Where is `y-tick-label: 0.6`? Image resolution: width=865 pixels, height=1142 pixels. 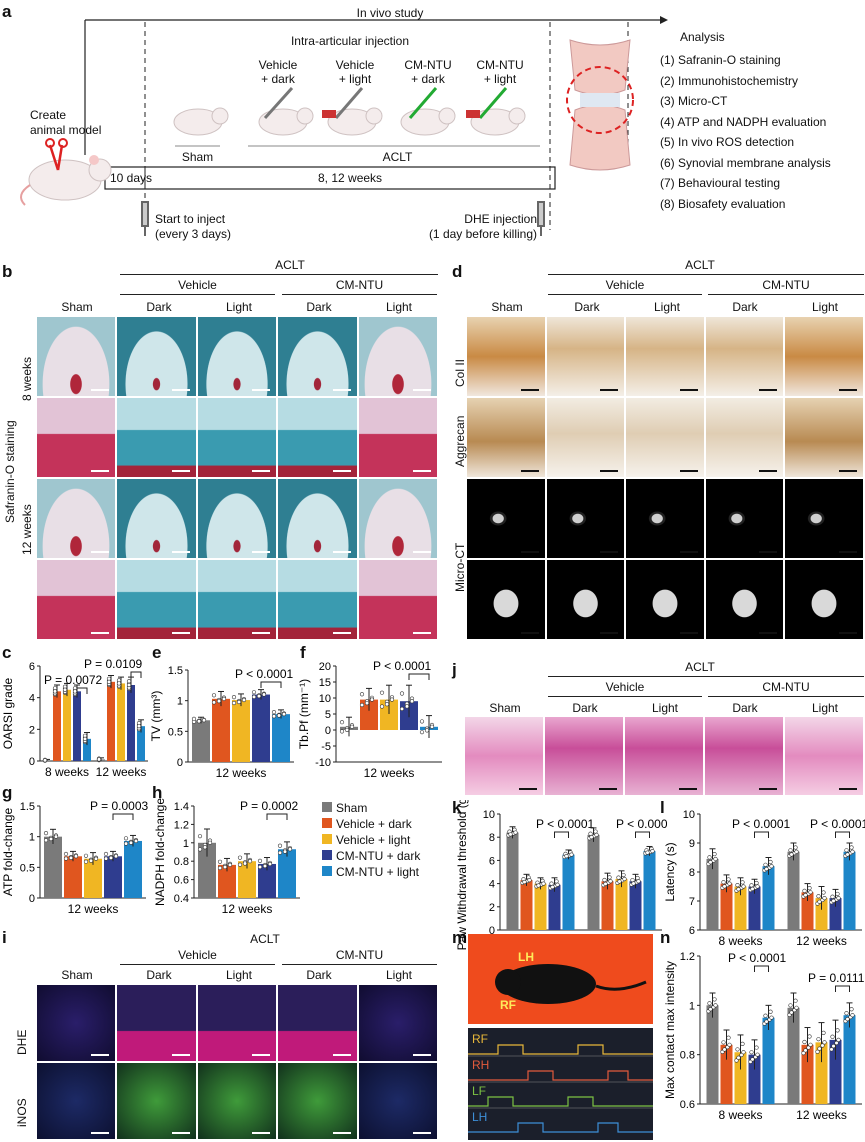
y-tick-label: 0.6 is located at coordinates (687, 1105).